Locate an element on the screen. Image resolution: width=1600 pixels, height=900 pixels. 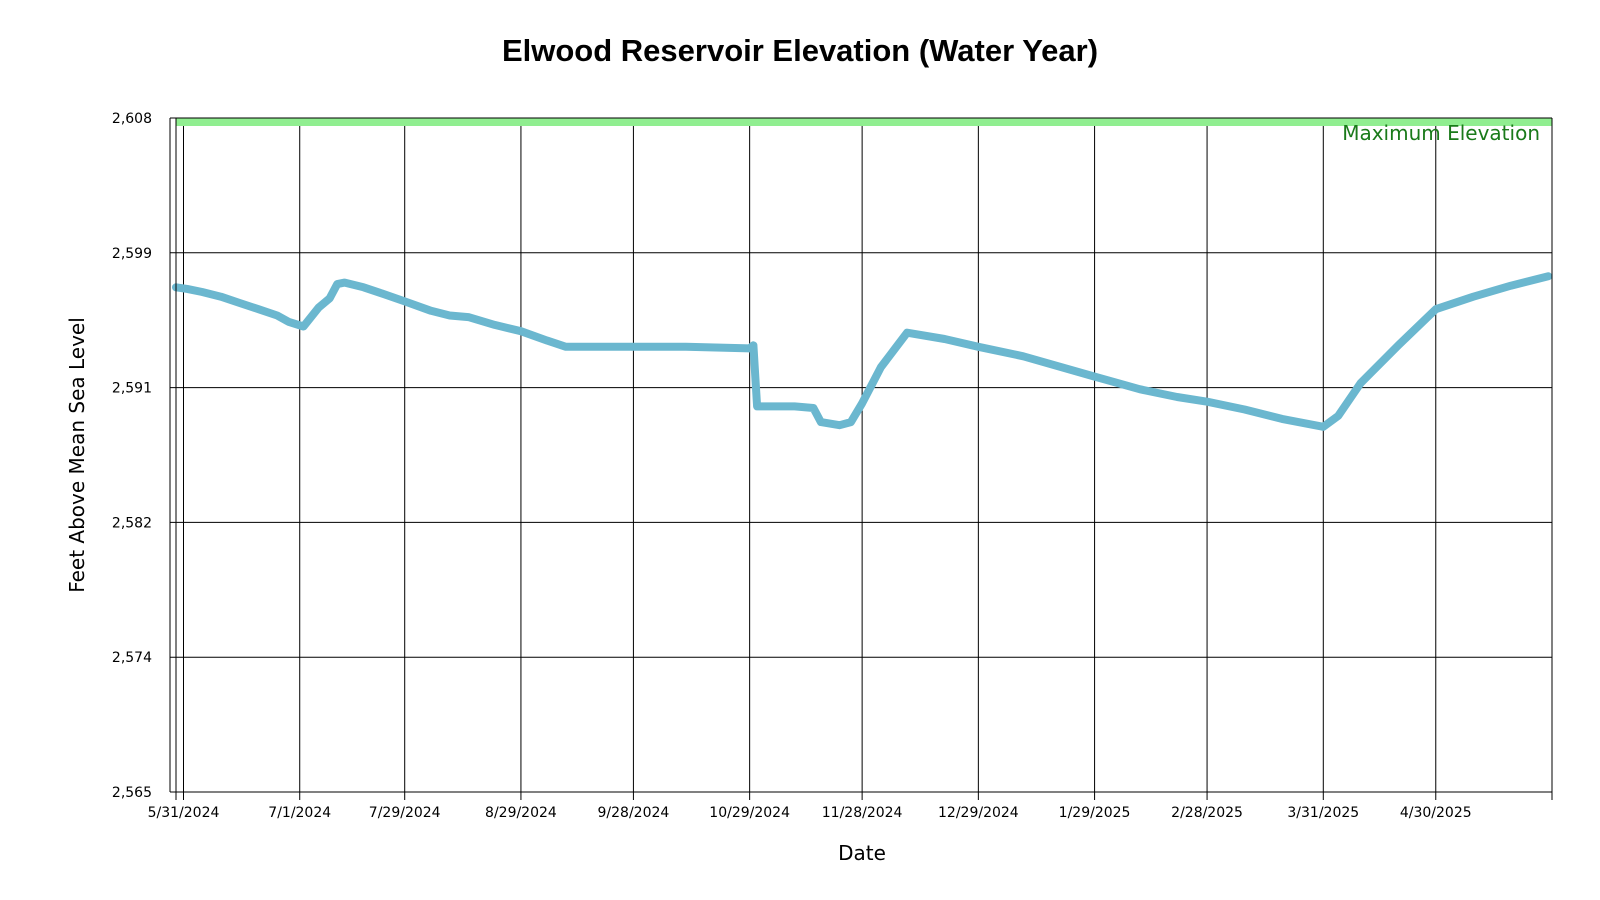
x-tick-label: 4/30/2025 is located at coordinates (1436, 813).